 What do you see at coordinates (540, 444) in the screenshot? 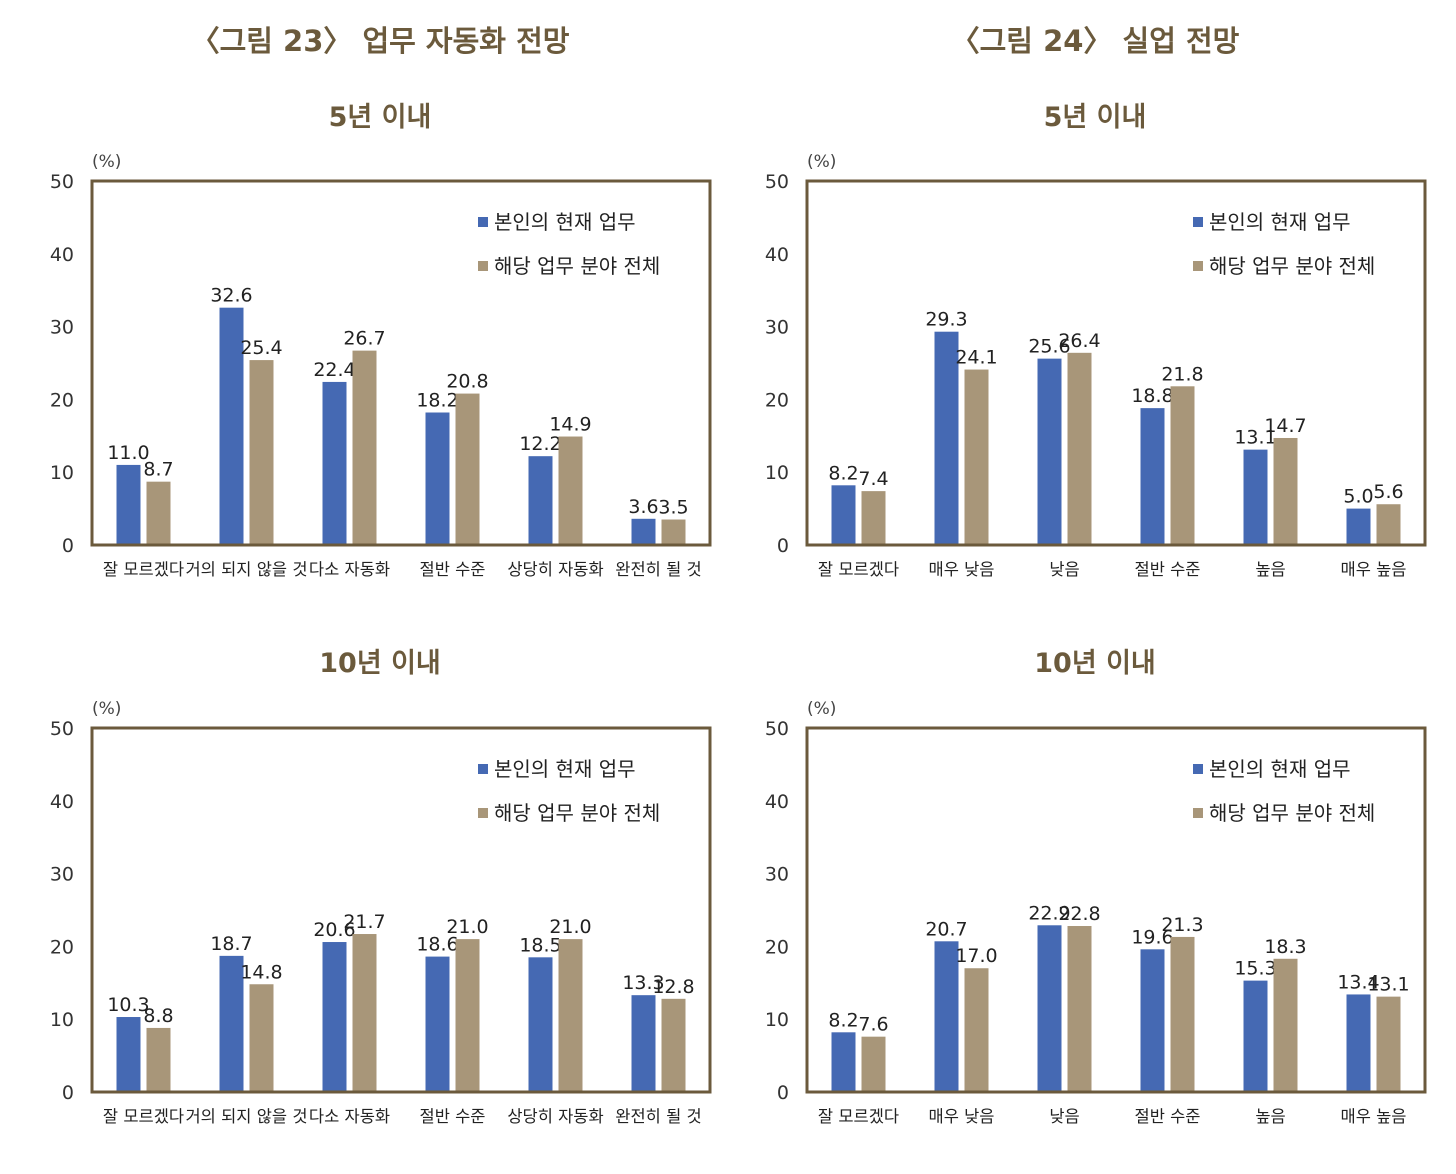
I see `data-label: 12.2` at bounding box center [540, 444].